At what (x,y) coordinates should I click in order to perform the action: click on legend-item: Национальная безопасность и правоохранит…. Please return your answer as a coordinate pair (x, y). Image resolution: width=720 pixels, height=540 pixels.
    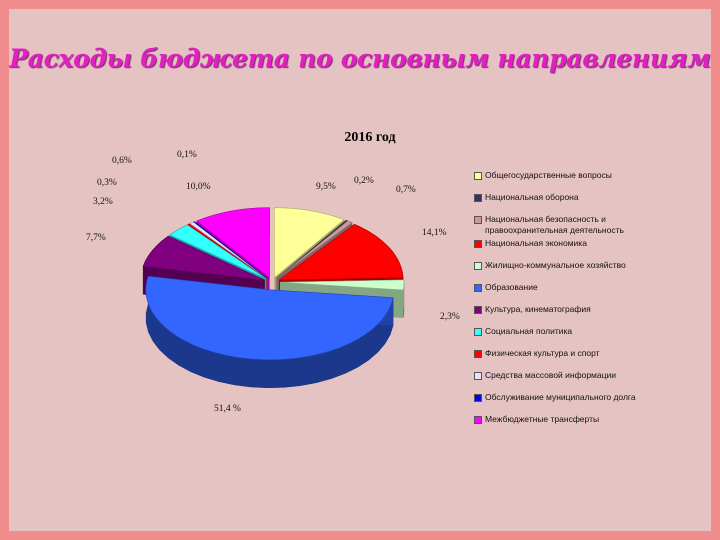
    Looking at the image, I should click on (574, 225).